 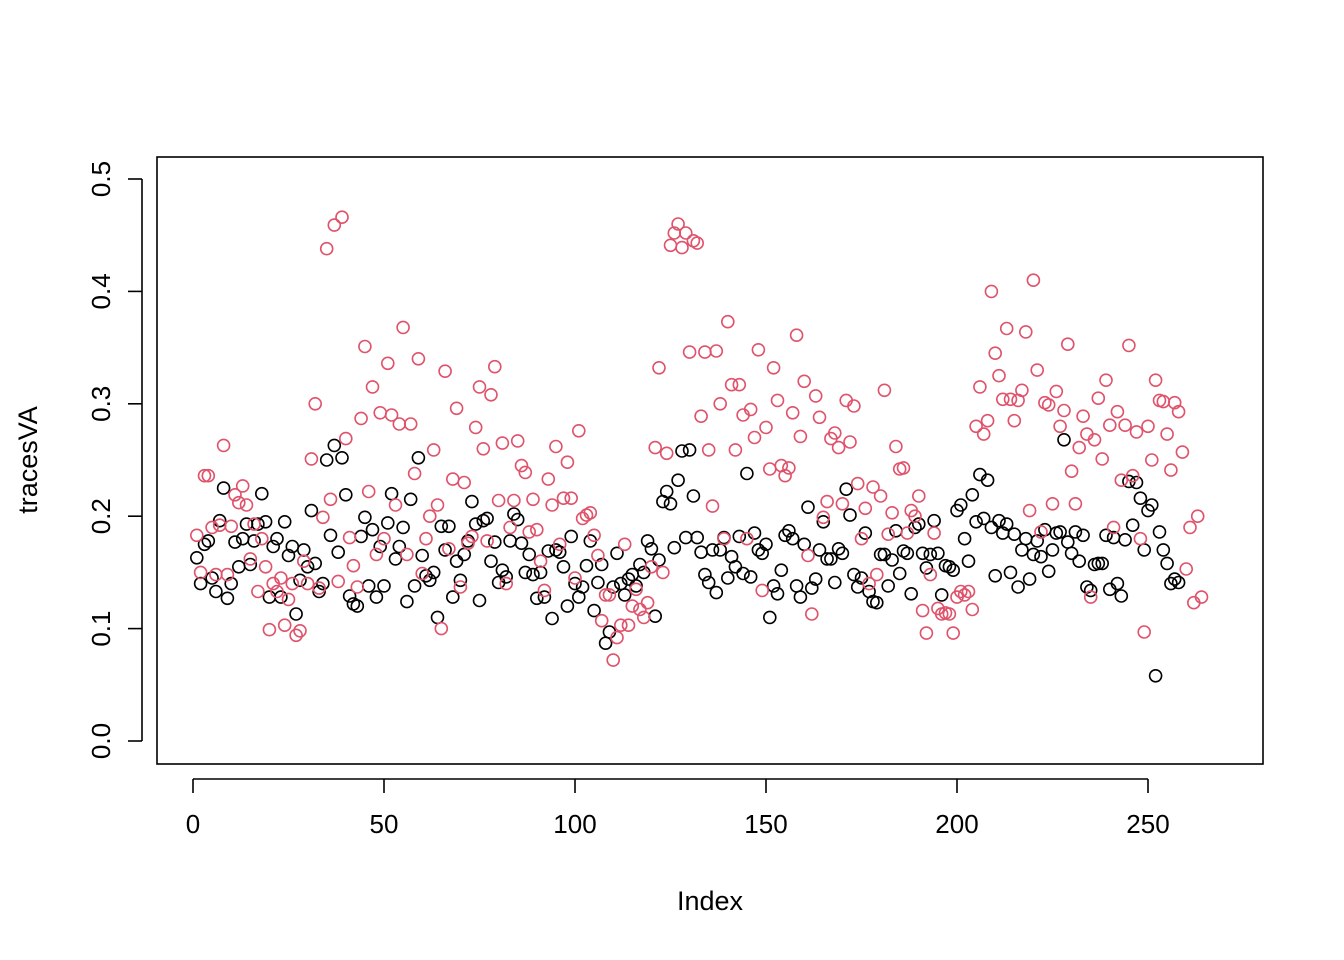 I want to click on x-tick-label: 250, so click(x=1147, y=824).